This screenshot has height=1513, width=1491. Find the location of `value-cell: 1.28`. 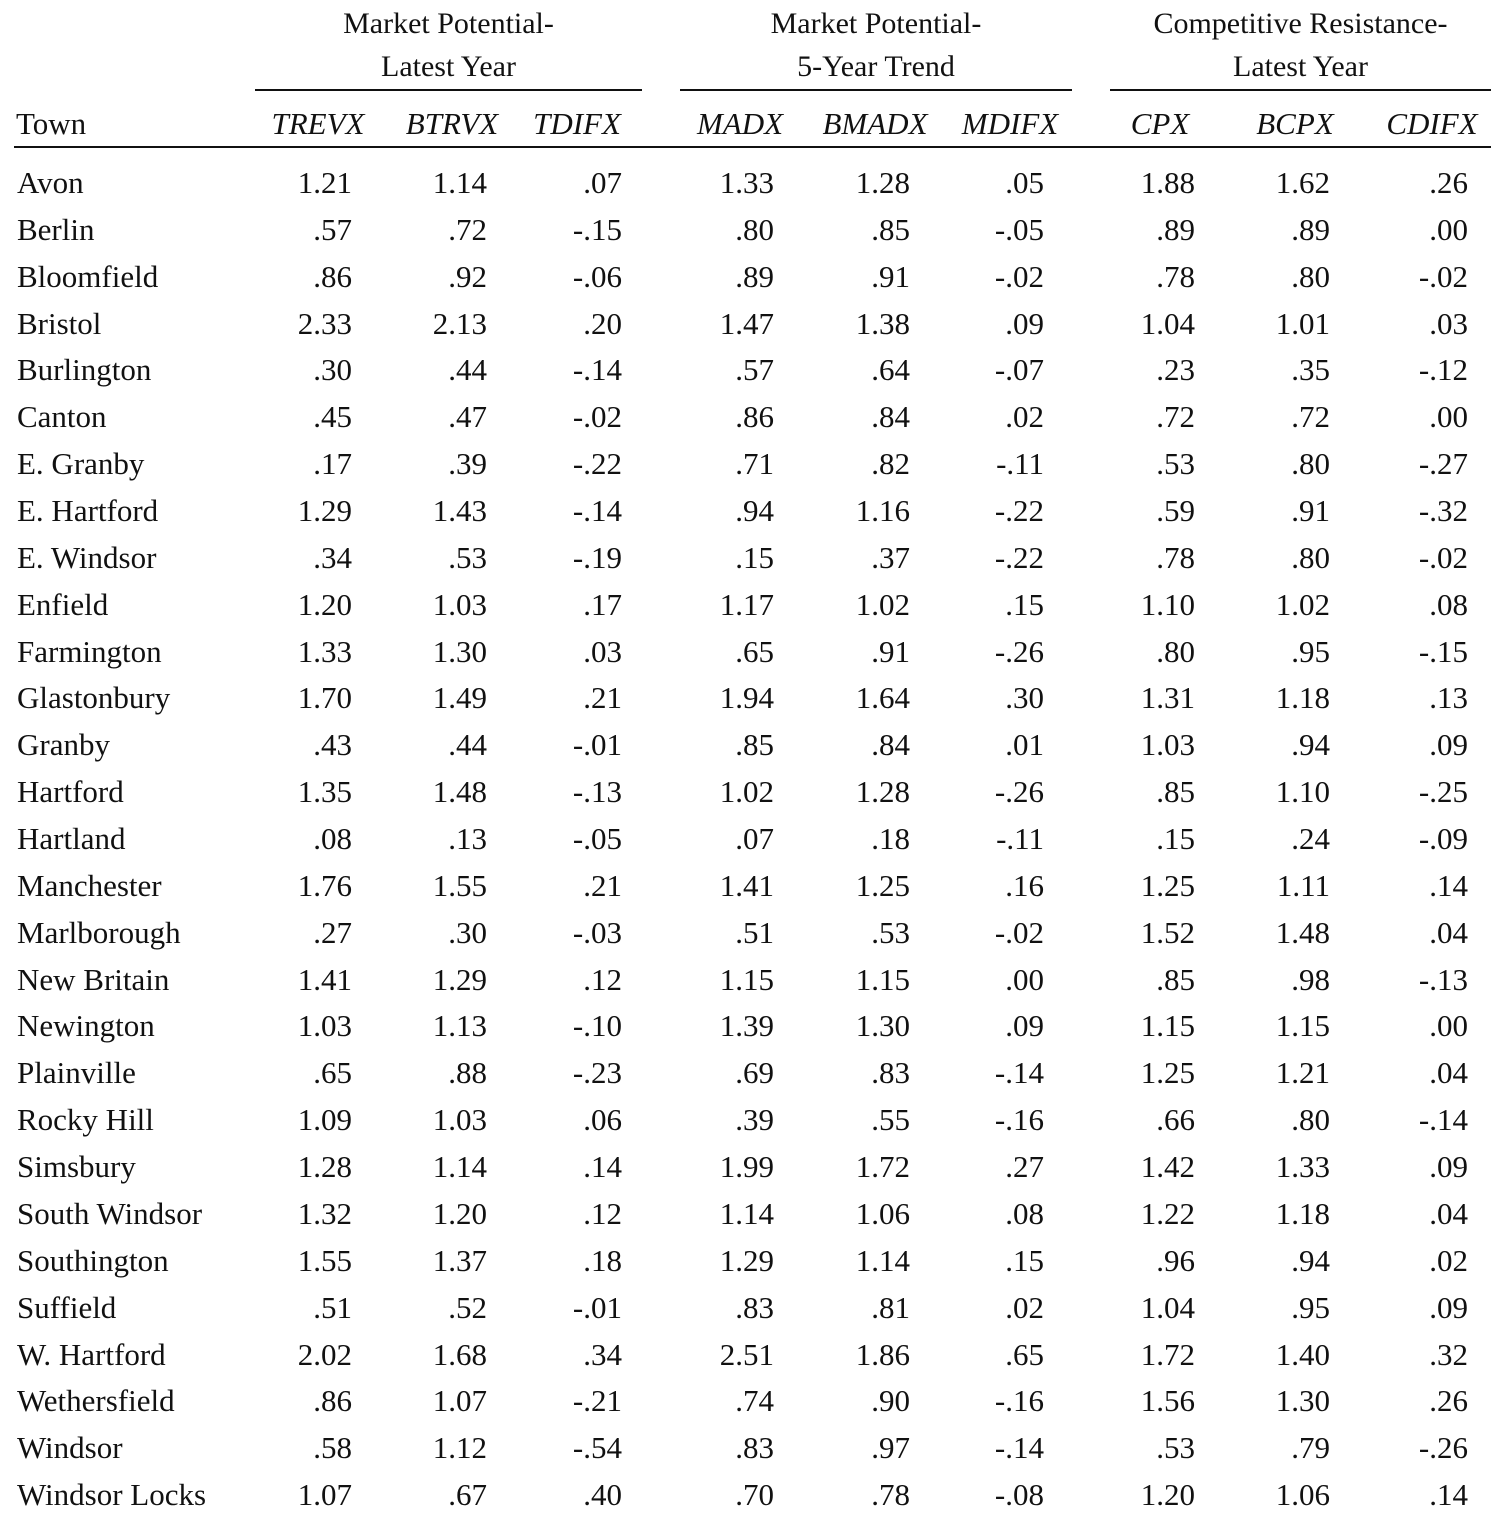

value-cell: 1.28 is located at coordinates (882, 182).